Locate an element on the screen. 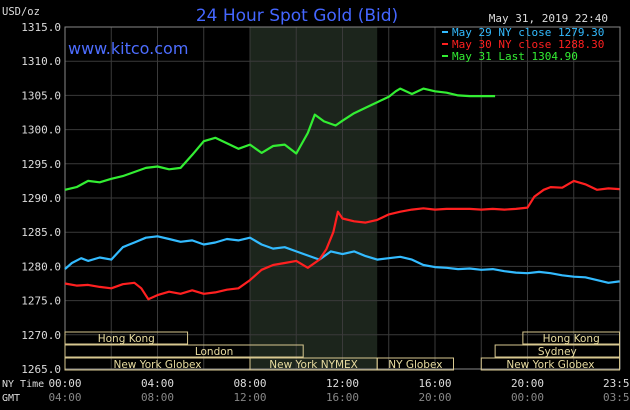 The width and height of the screenshot is (630, 410). series-line is located at coordinates (342, 259).